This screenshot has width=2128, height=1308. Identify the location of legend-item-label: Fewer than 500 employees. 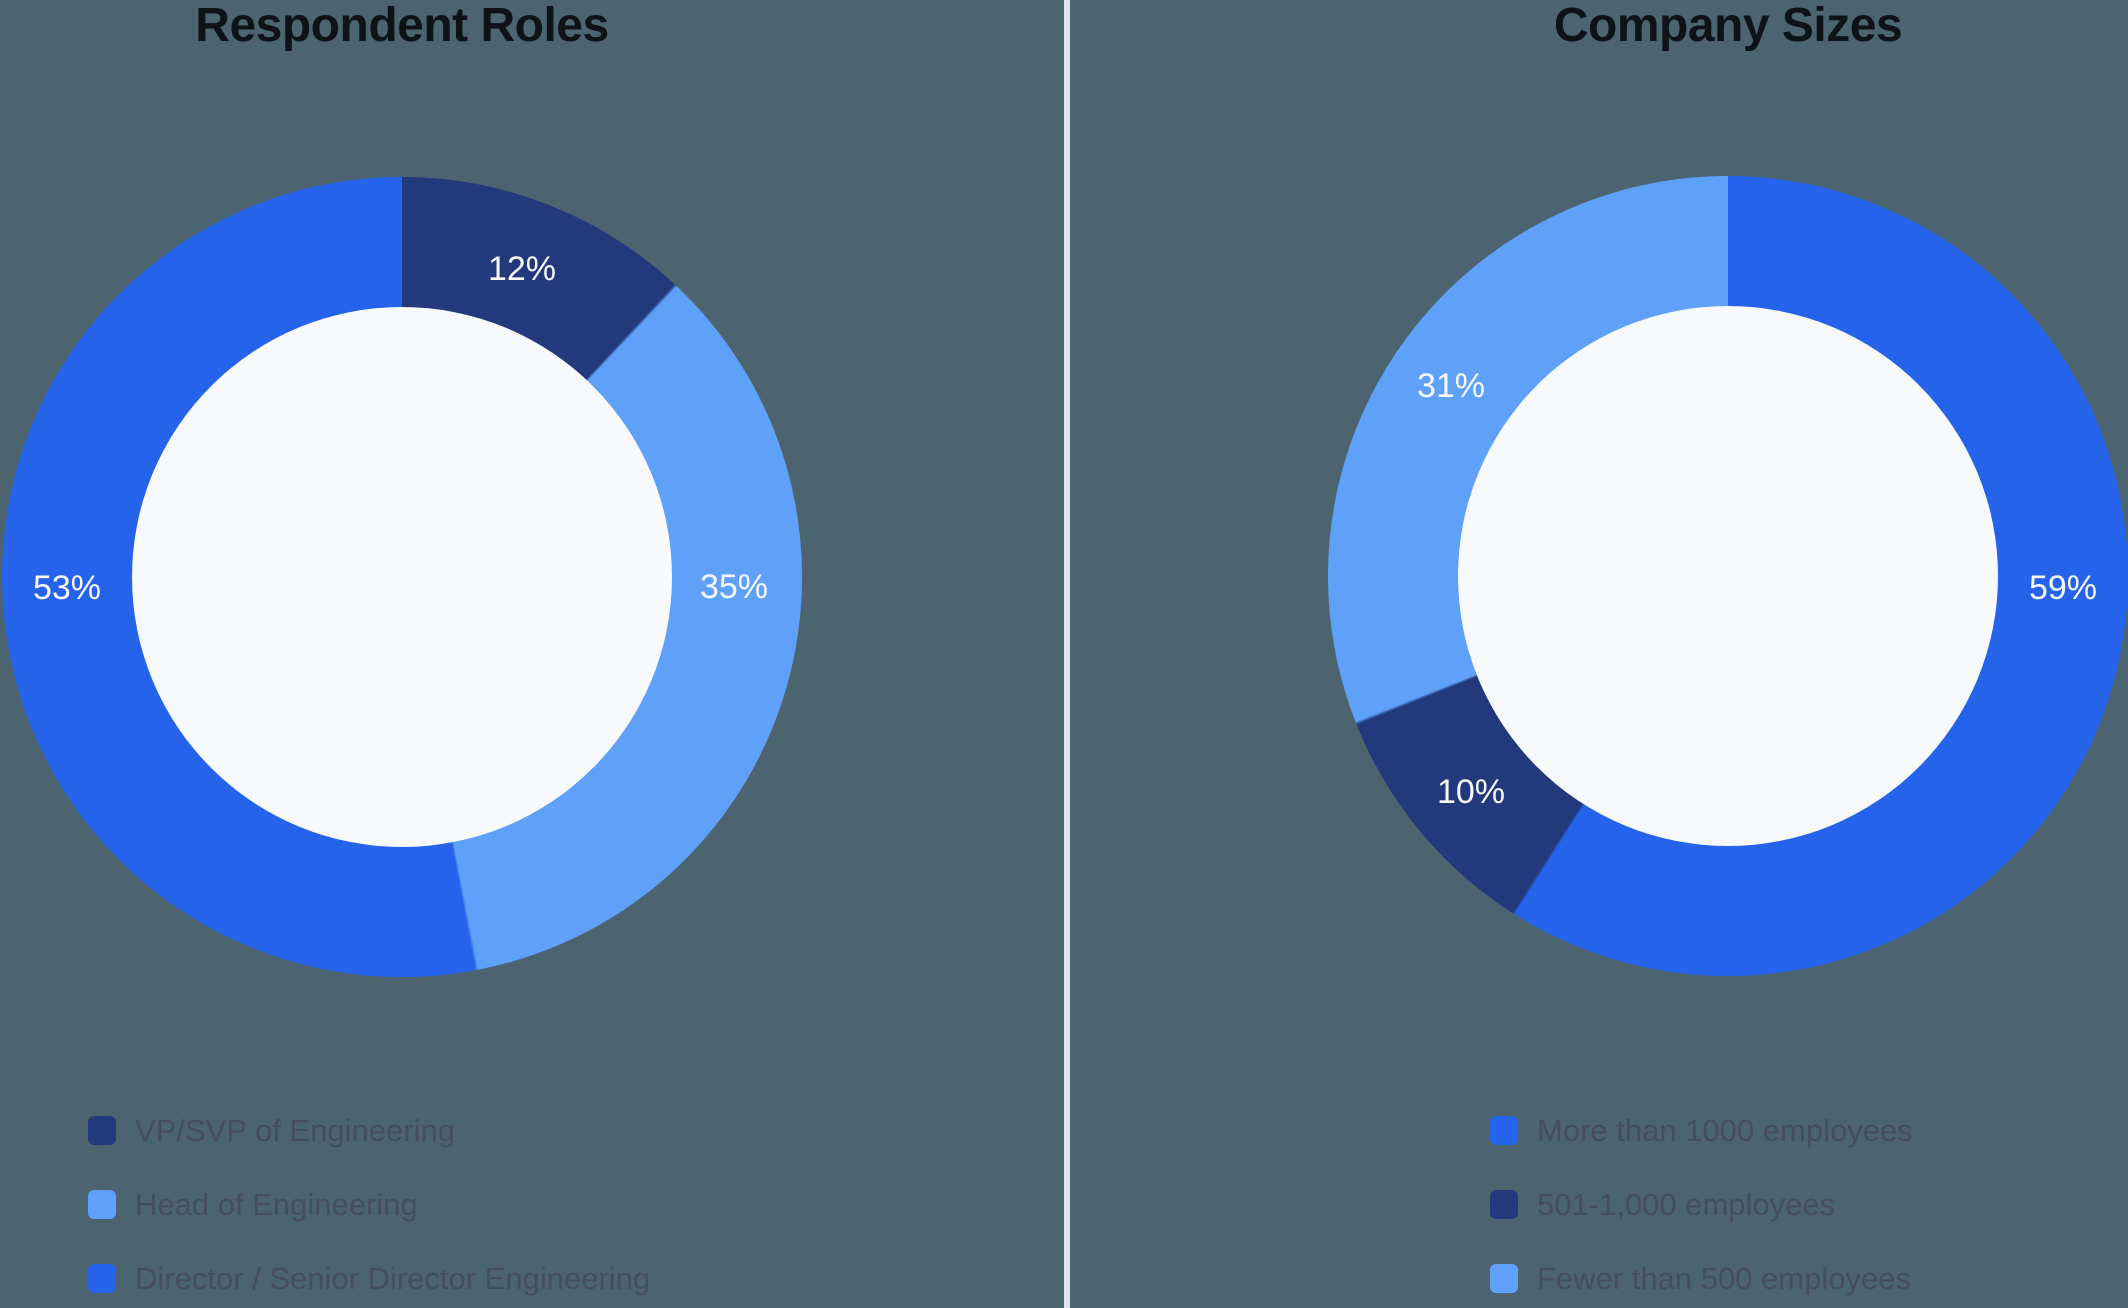
(1724, 1278).